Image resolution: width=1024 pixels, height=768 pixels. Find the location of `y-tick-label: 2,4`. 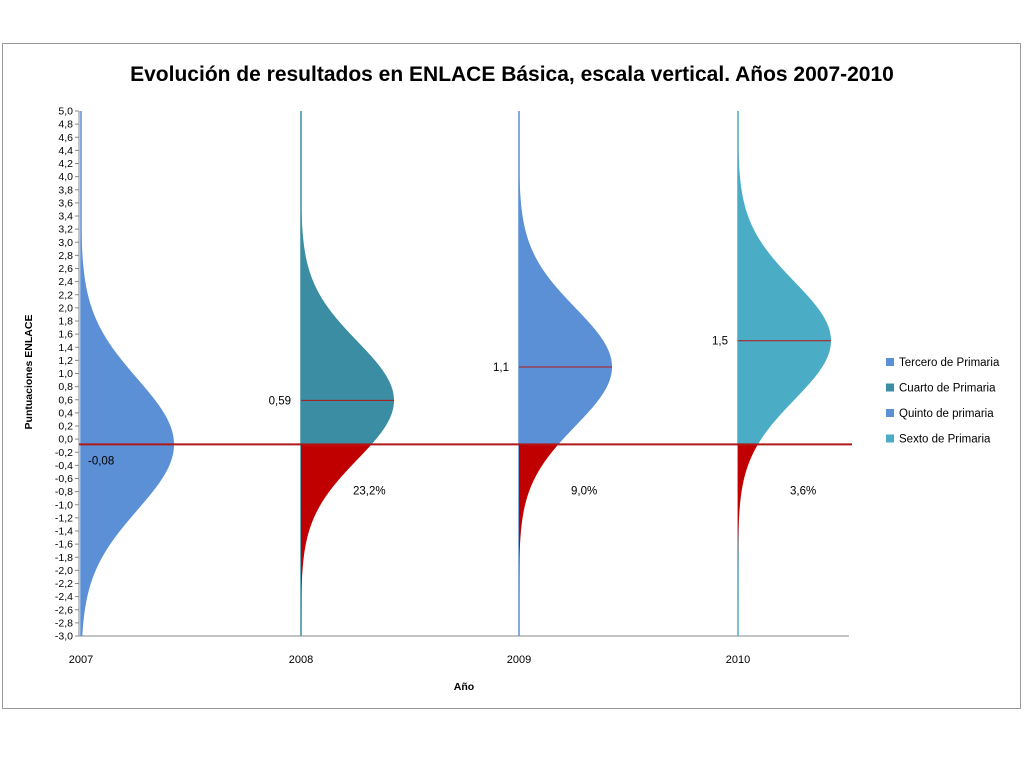

y-tick-label: 2,4 is located at coordinates (65, 282).